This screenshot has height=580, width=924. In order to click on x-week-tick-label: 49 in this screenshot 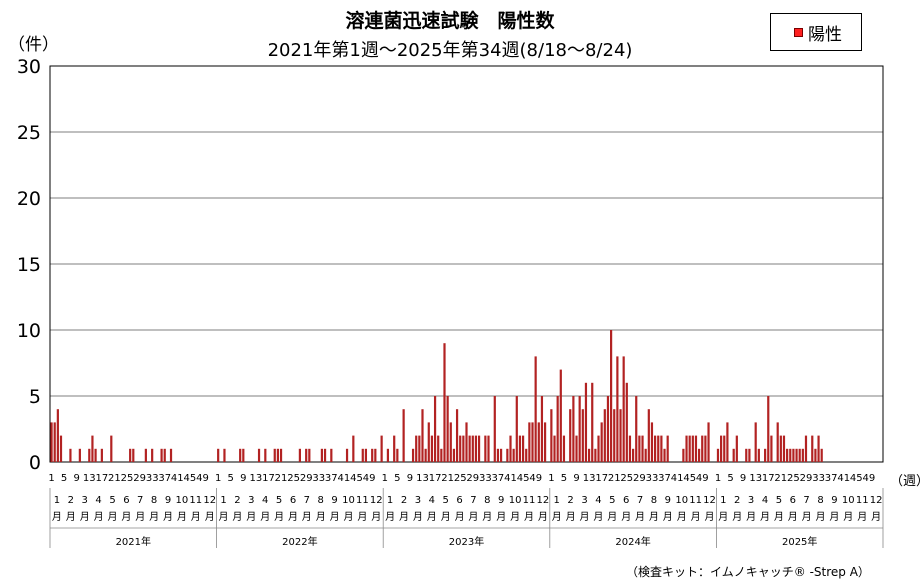, I will do `click(202, 478)`.